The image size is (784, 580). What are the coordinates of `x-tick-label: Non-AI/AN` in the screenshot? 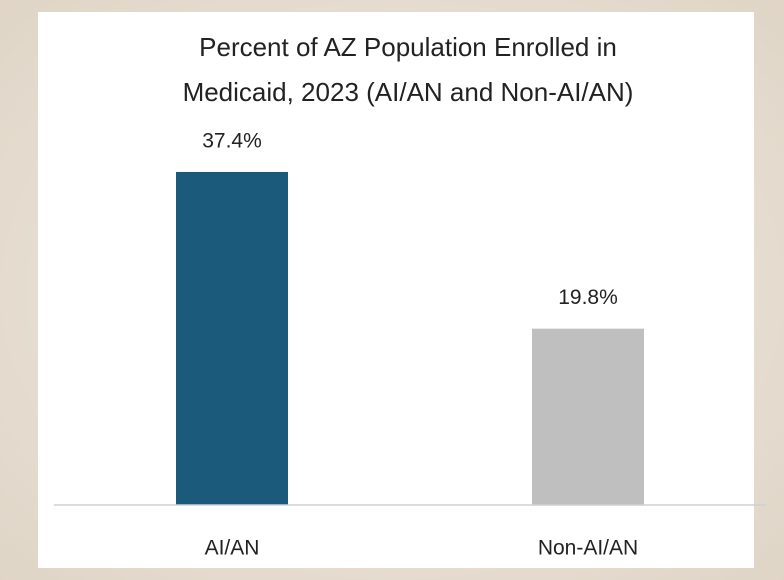 It's located at (588, 548).